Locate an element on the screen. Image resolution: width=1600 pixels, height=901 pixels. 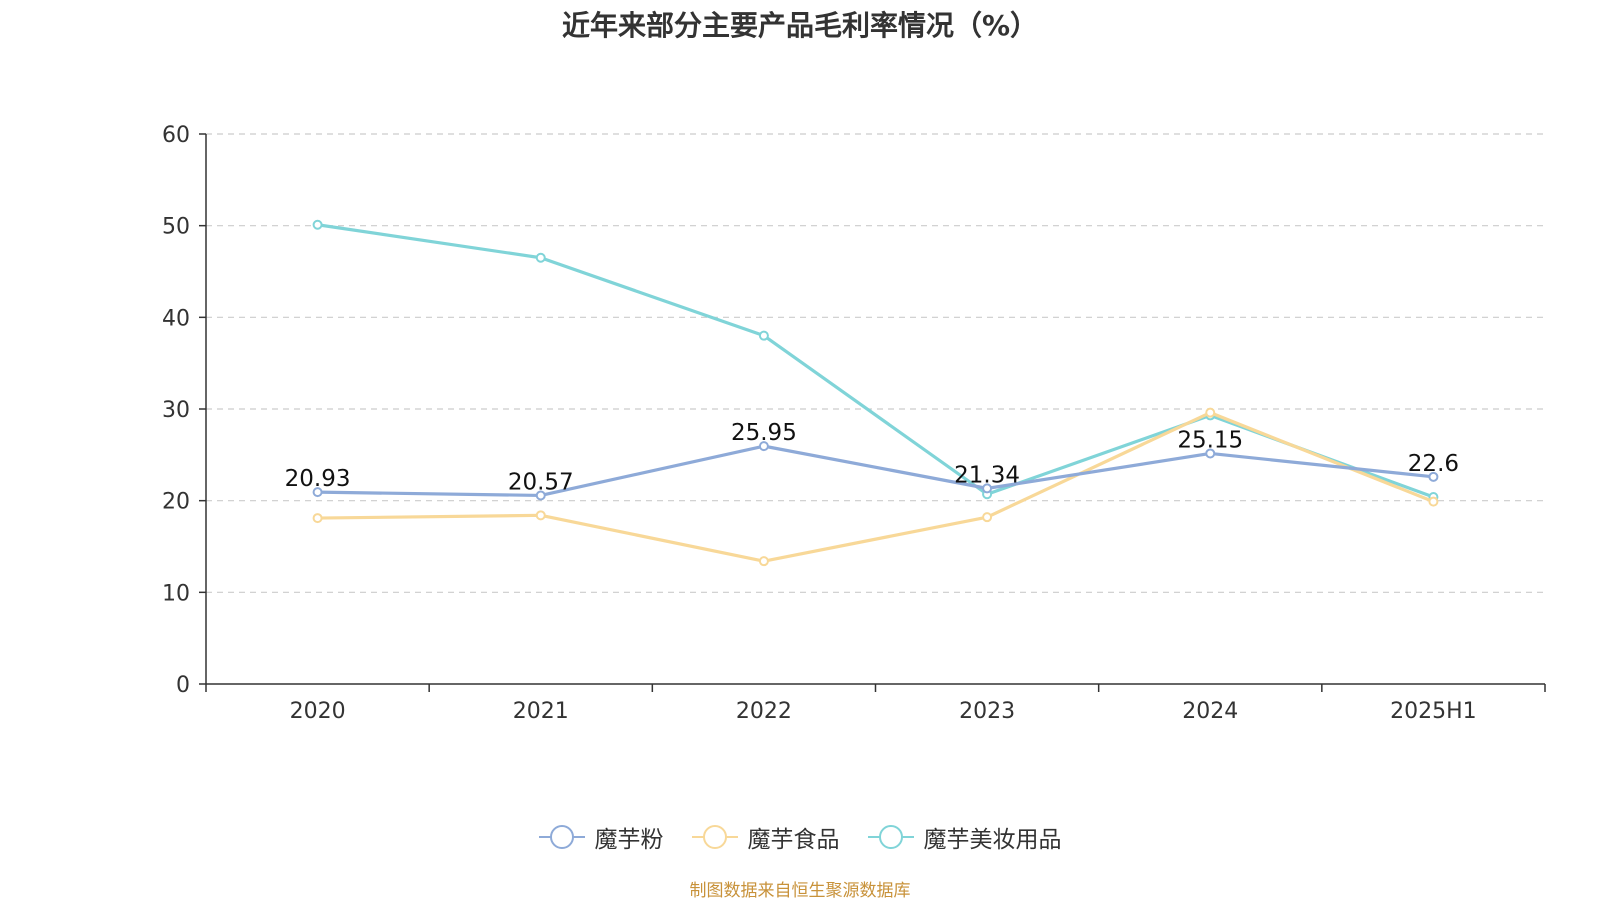
y-tick-label: 30 is located at coordinates (176, 410).